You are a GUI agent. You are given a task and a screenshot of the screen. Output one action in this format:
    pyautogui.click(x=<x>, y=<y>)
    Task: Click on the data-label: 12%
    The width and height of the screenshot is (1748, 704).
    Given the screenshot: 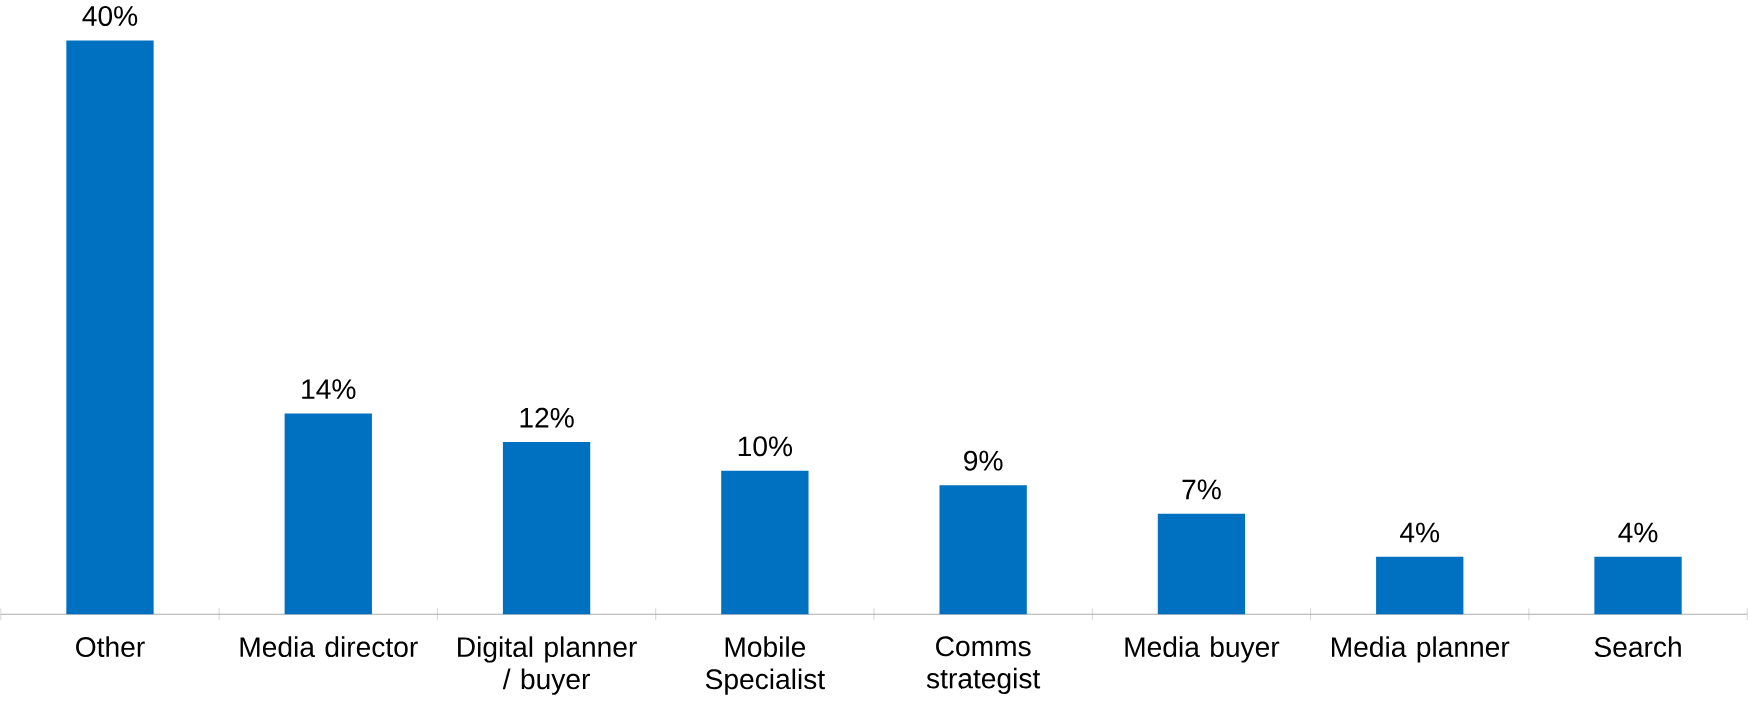 What is the action you would take?
    pyautogui.click(x=547, y=417)
    